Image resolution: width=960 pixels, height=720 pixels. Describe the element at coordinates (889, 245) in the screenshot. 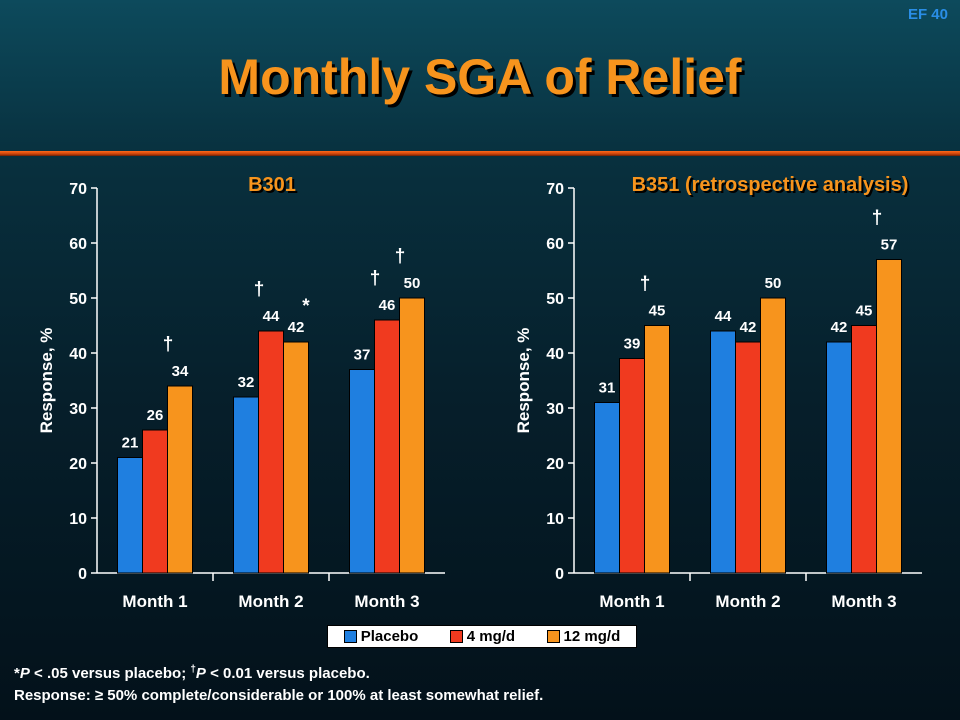

I see `data-label: 57` at that location.